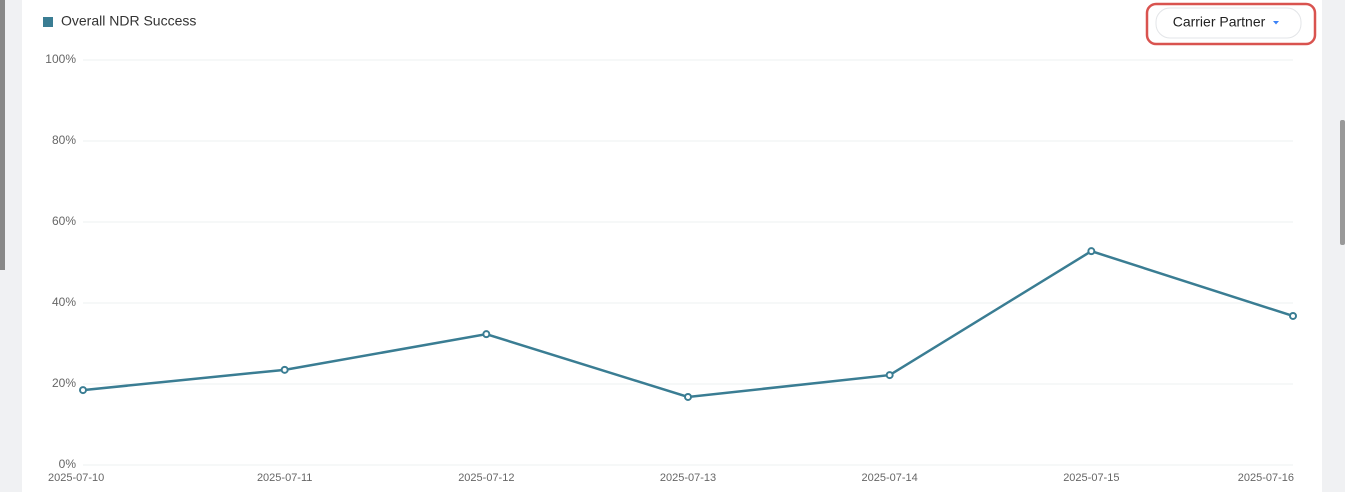  What do you see at coordinates (64, 221) in the screenshot?
I see `y-tick-label: 60%` at bounding box center [64, 221].